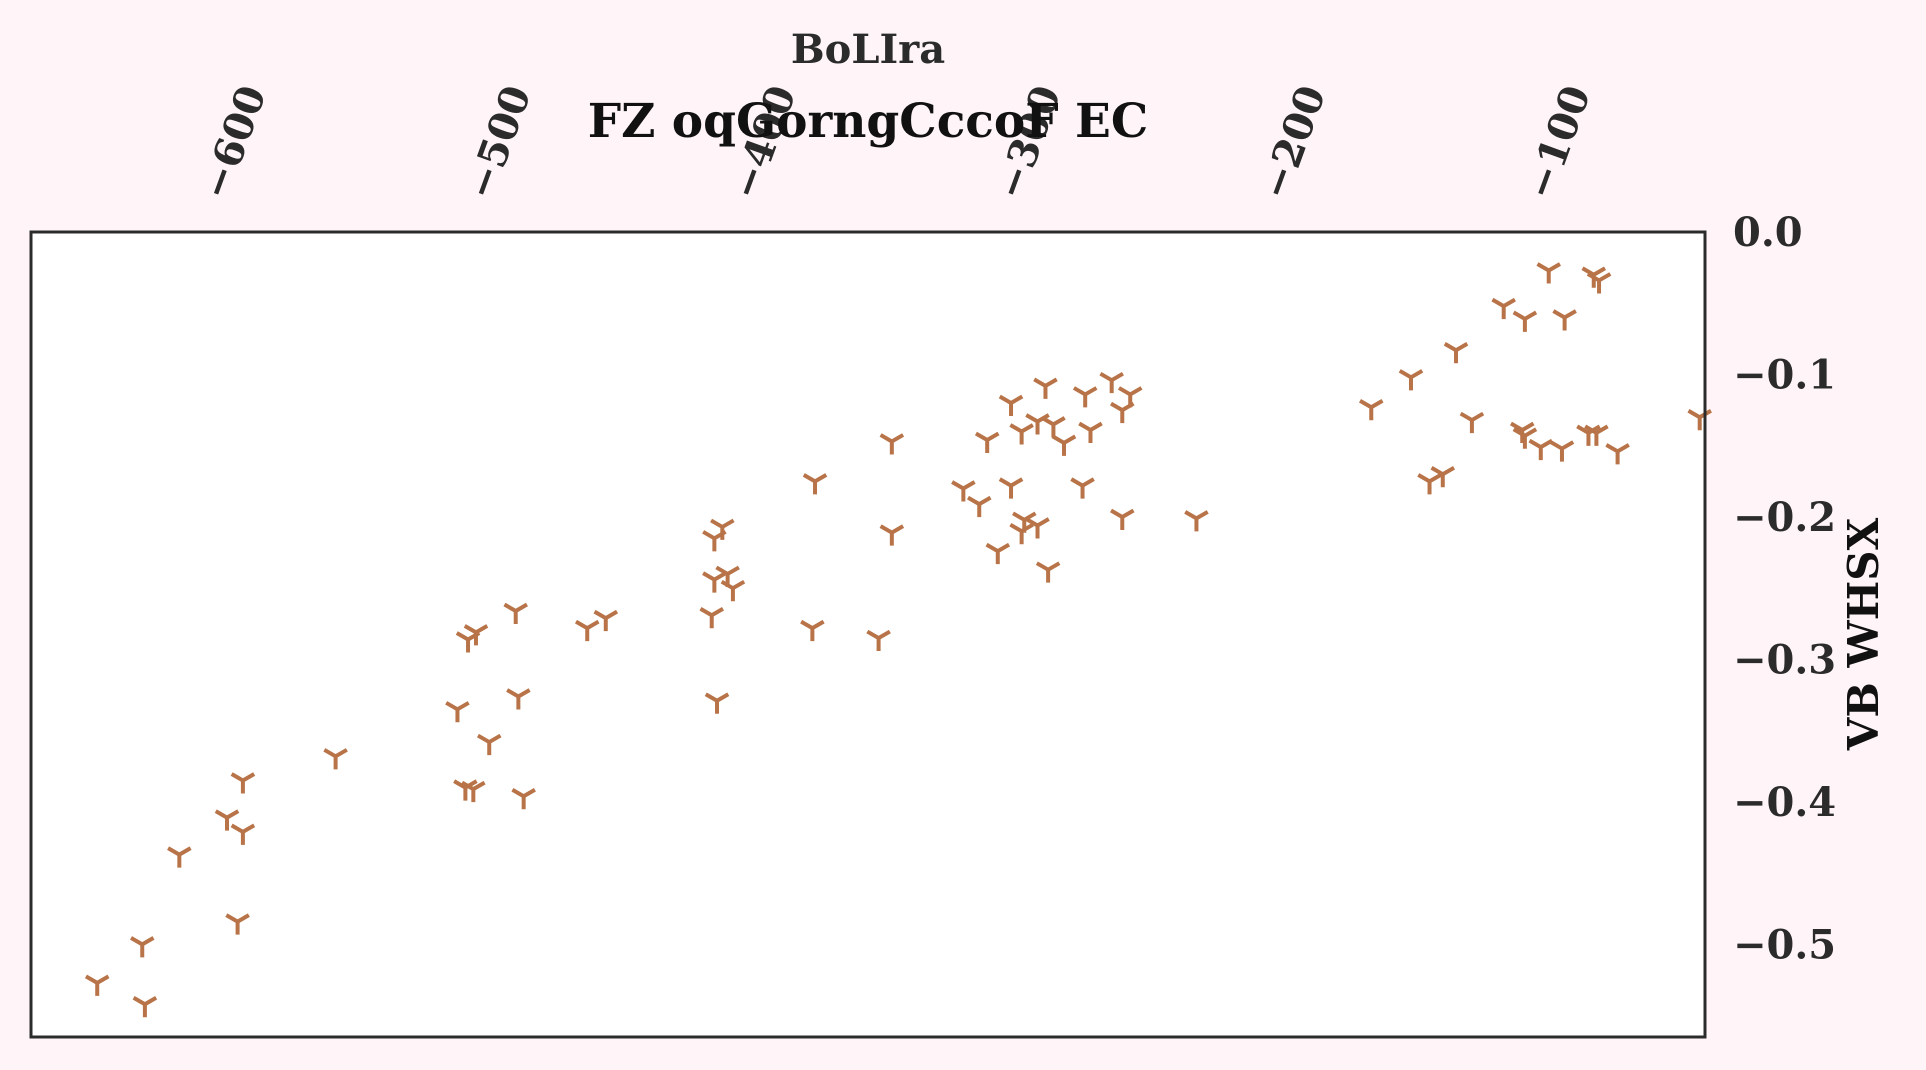  Describe the element at coordinates (1784, 944) in the screenshot. I see `y-tick-label: −0.5` at that location.